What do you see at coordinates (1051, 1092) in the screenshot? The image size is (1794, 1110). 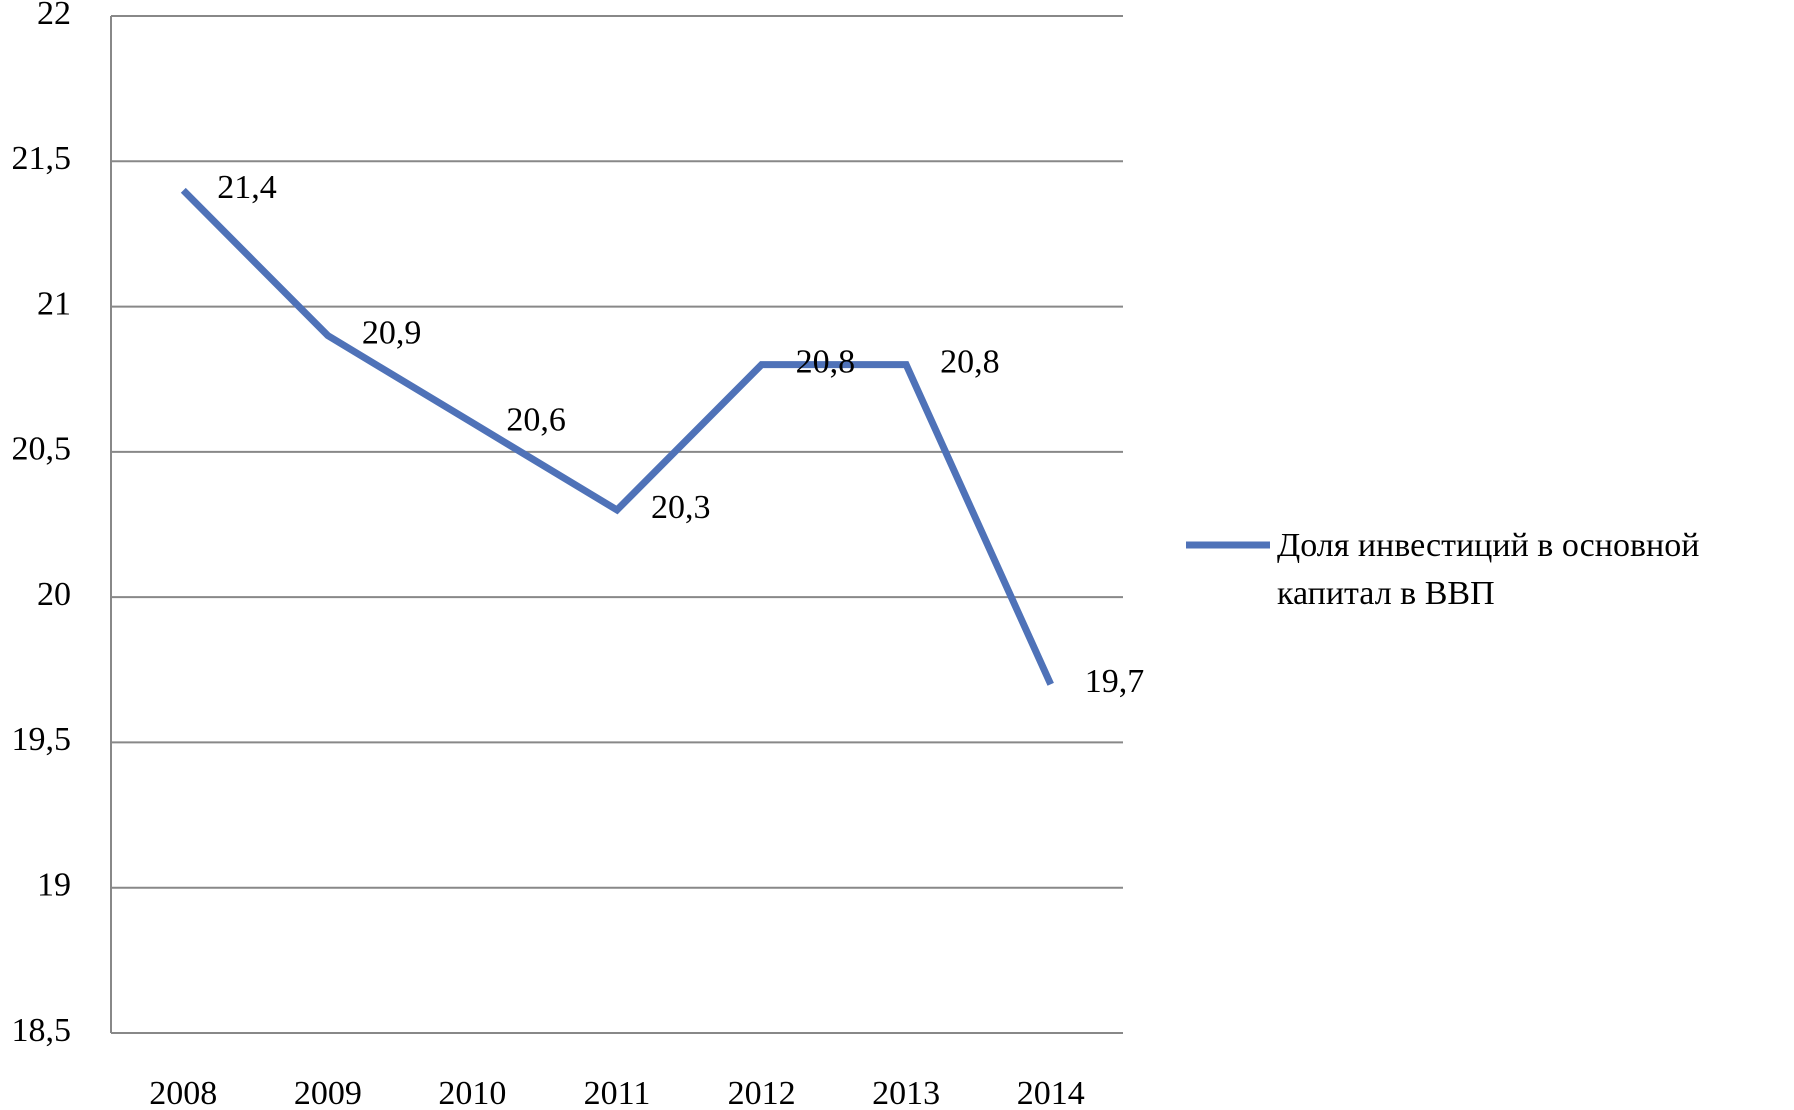 I see `x-tick-label: 2014` at bounding box center [1051, 1092].